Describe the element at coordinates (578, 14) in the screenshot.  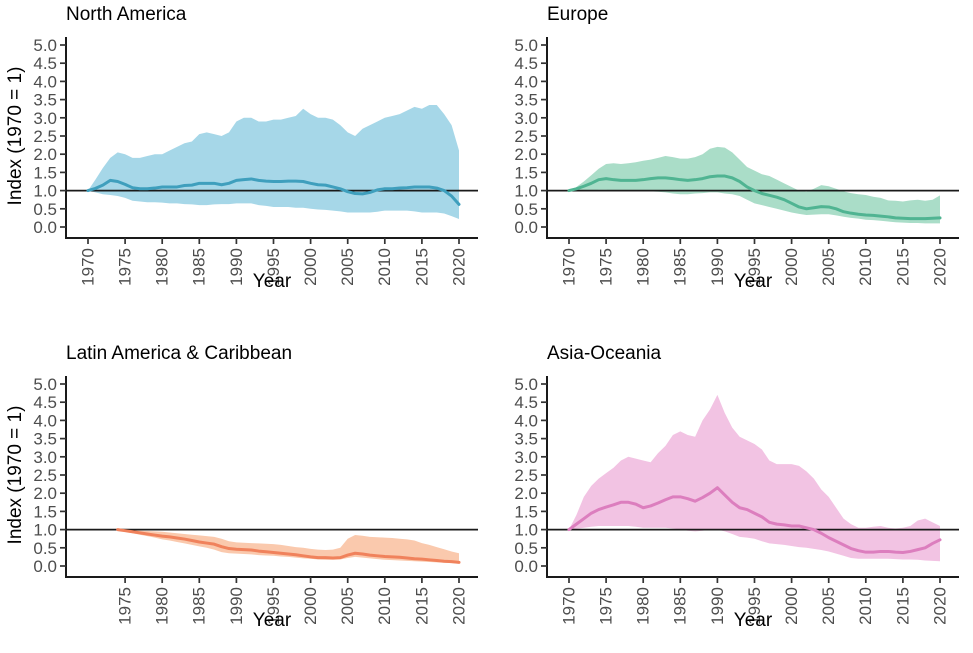
I see `panel-title-europe: Europe` at that location.